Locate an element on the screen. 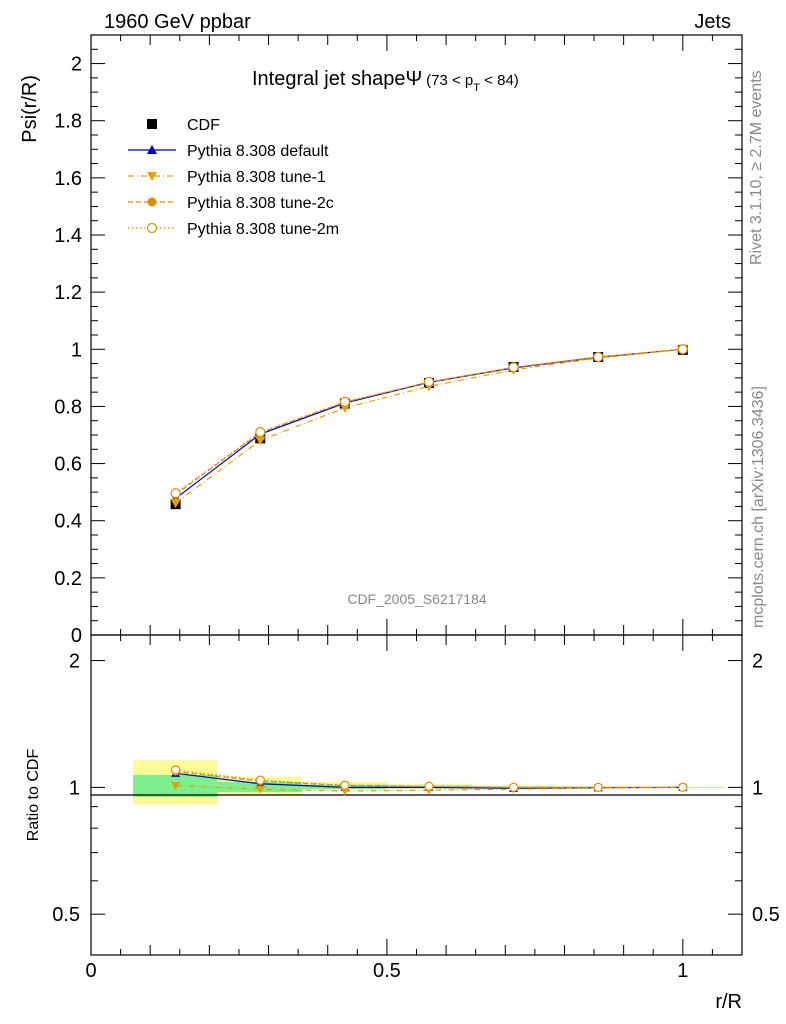 The image size is (786, 1024). main-plot-y-tick-label: 0.6 is located at coordinates (68, 465).